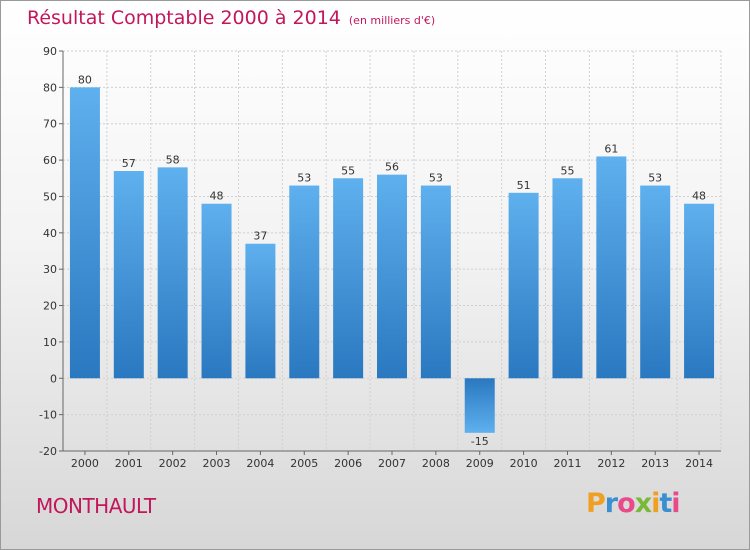 The width and height of the screenshot is (750, 550). What do you see at coordinates (50, 87) in the screenshot?
I see `y-tick-label: 80` at bounding box center [50, 87].